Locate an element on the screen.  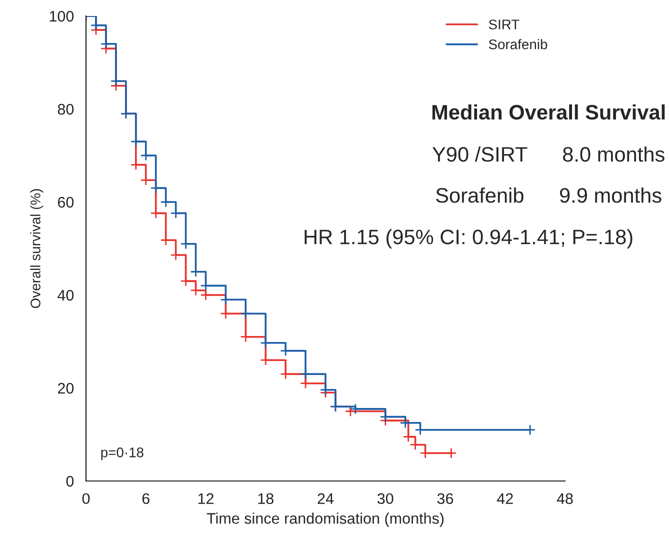
y-tick-label: 0 is located at coordinates (70, 481).